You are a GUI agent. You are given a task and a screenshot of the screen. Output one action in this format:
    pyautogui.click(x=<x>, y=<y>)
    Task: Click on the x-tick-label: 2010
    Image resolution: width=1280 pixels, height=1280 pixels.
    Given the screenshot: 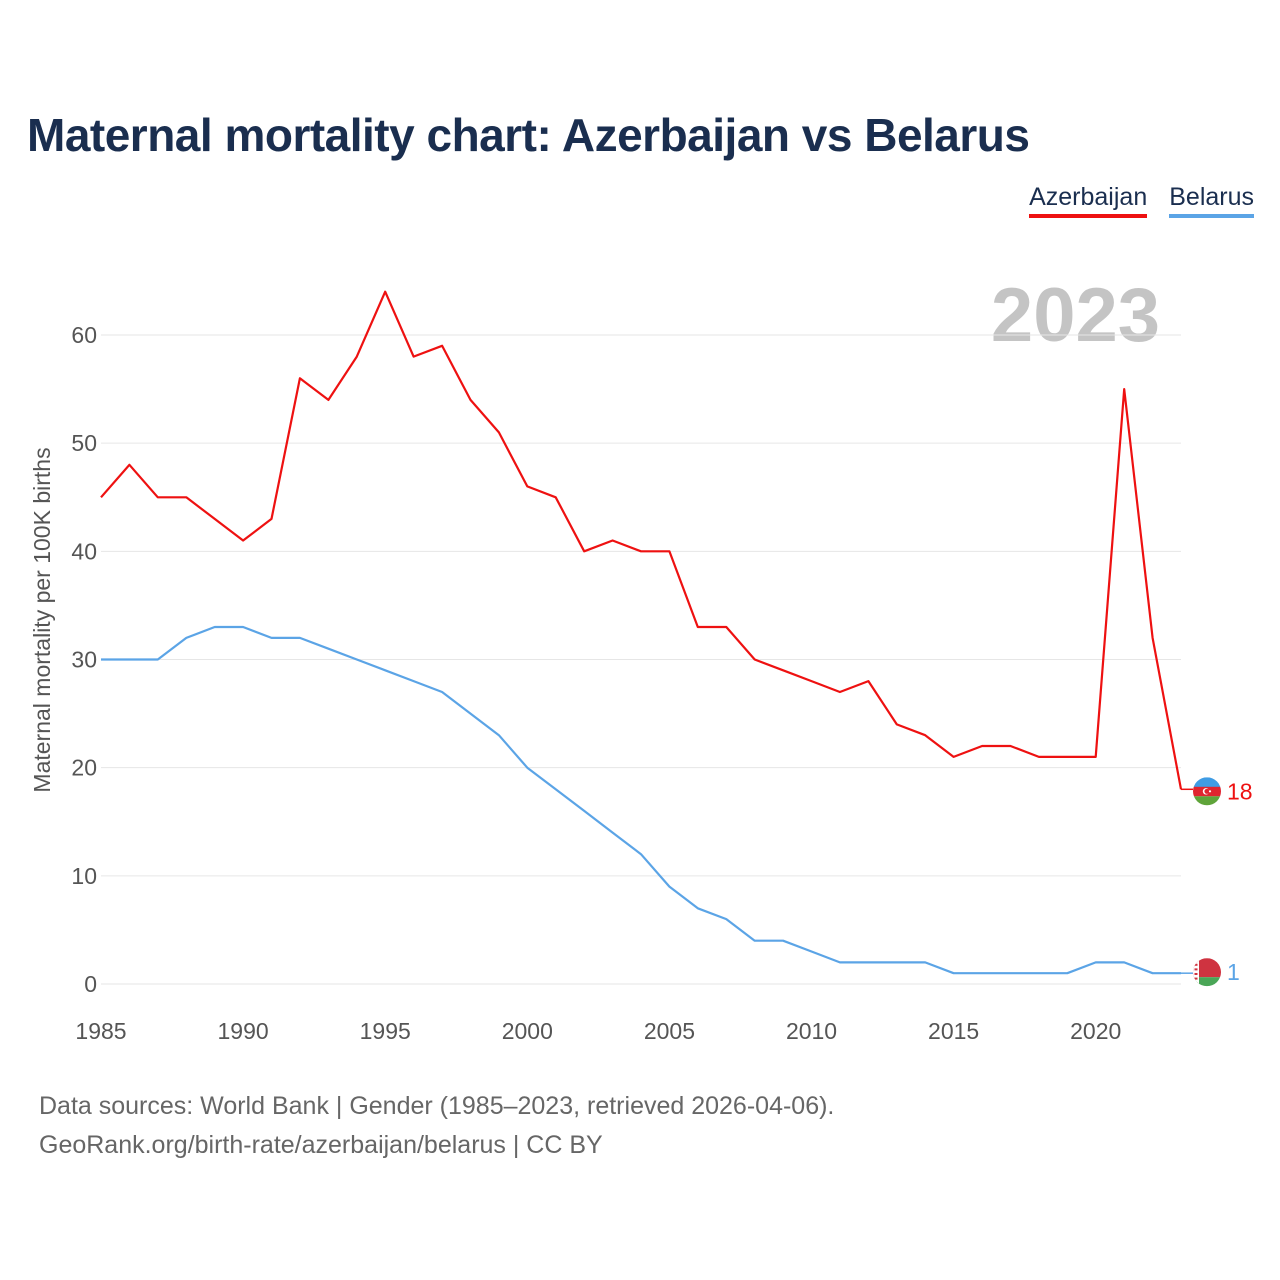 What is the action you would take?
    pyautogui.click(x=811, y=1031)
    